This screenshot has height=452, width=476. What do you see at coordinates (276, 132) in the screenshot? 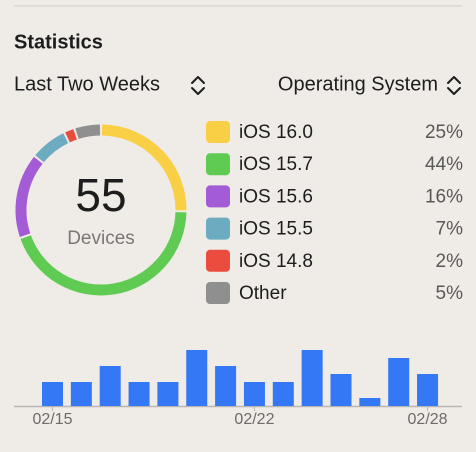
I see `legend-label: iOS 16.0` at bounding box center [276, 132].